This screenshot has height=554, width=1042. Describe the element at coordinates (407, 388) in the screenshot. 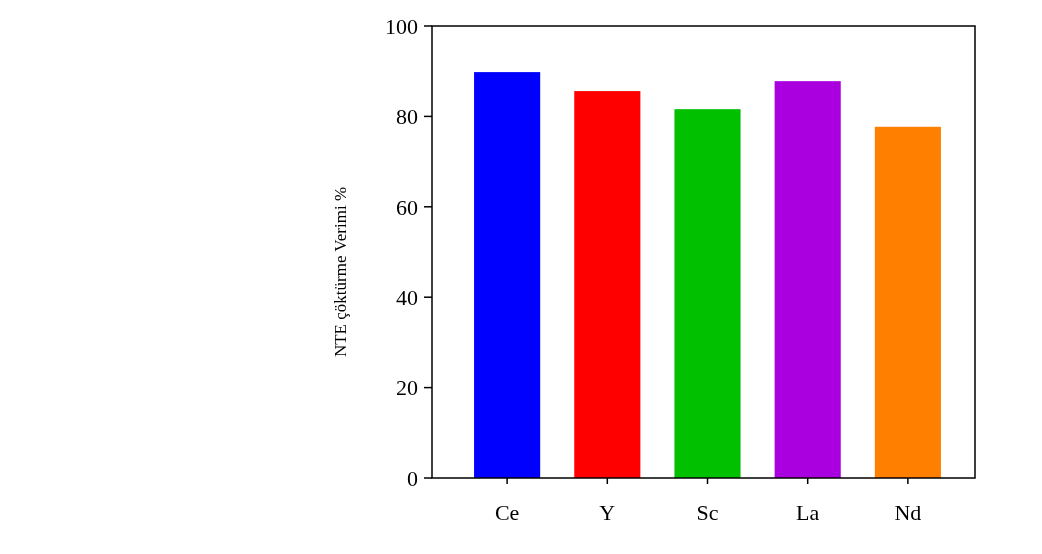

I see `y-tick-label: 20` at that location.